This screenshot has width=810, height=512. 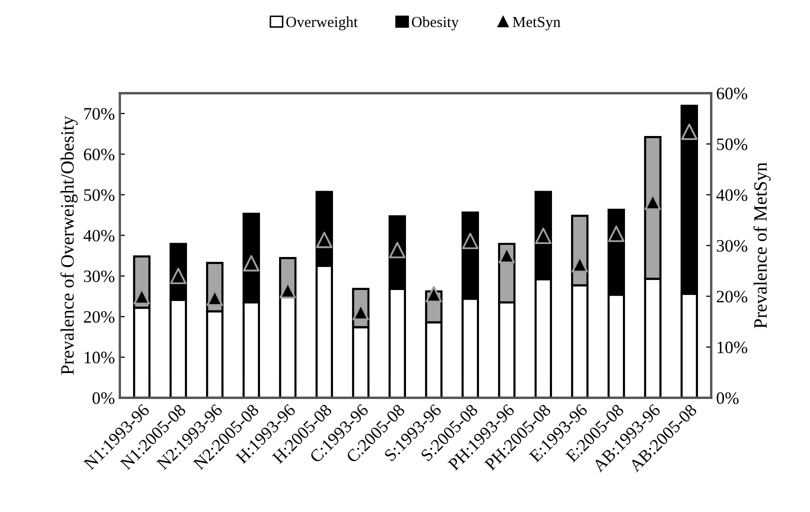 I want to click on y-tick-label: 70%, so click(x=99, y=114).